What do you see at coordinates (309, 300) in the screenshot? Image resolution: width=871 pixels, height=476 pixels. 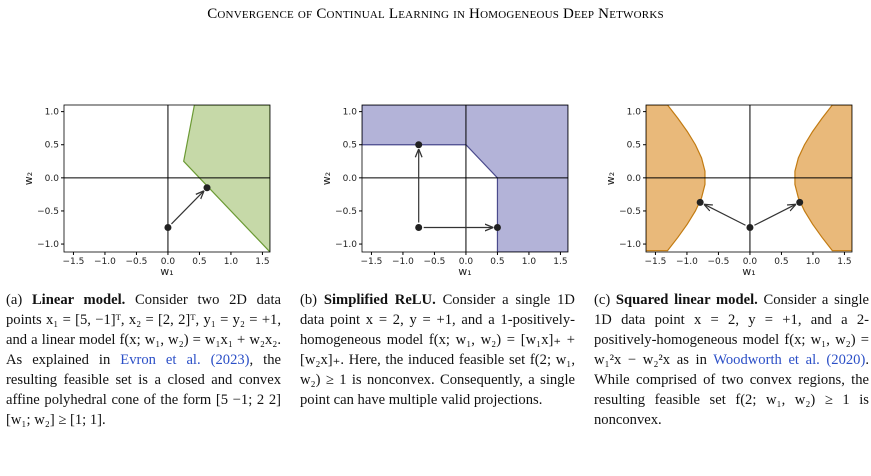 I see `caption-label: (b)` at bounding box center [309, 300].